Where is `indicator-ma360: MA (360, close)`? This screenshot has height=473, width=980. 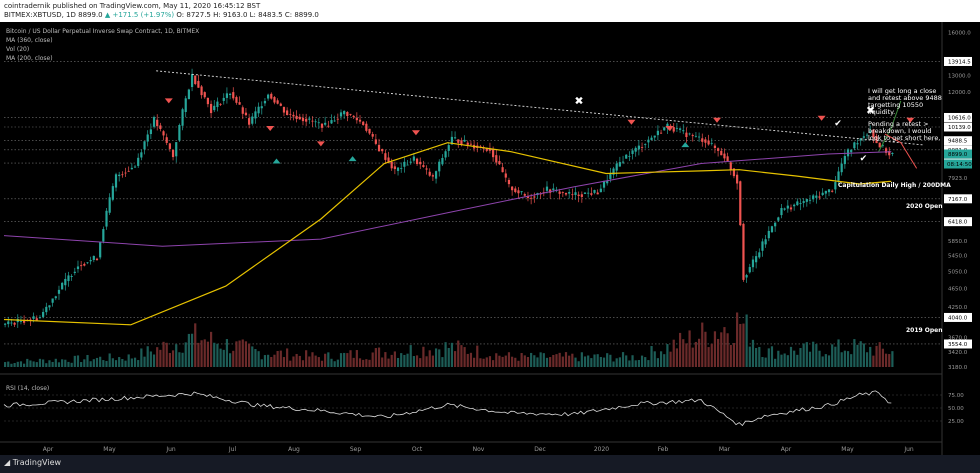 indicator-ma360: MA (360, close) is located at coordinates (29, 40).